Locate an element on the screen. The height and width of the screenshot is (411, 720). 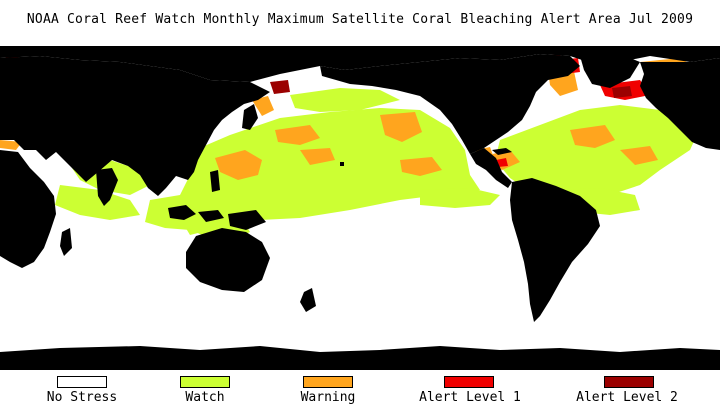
land-central-america is located at coordinates (491, 168).